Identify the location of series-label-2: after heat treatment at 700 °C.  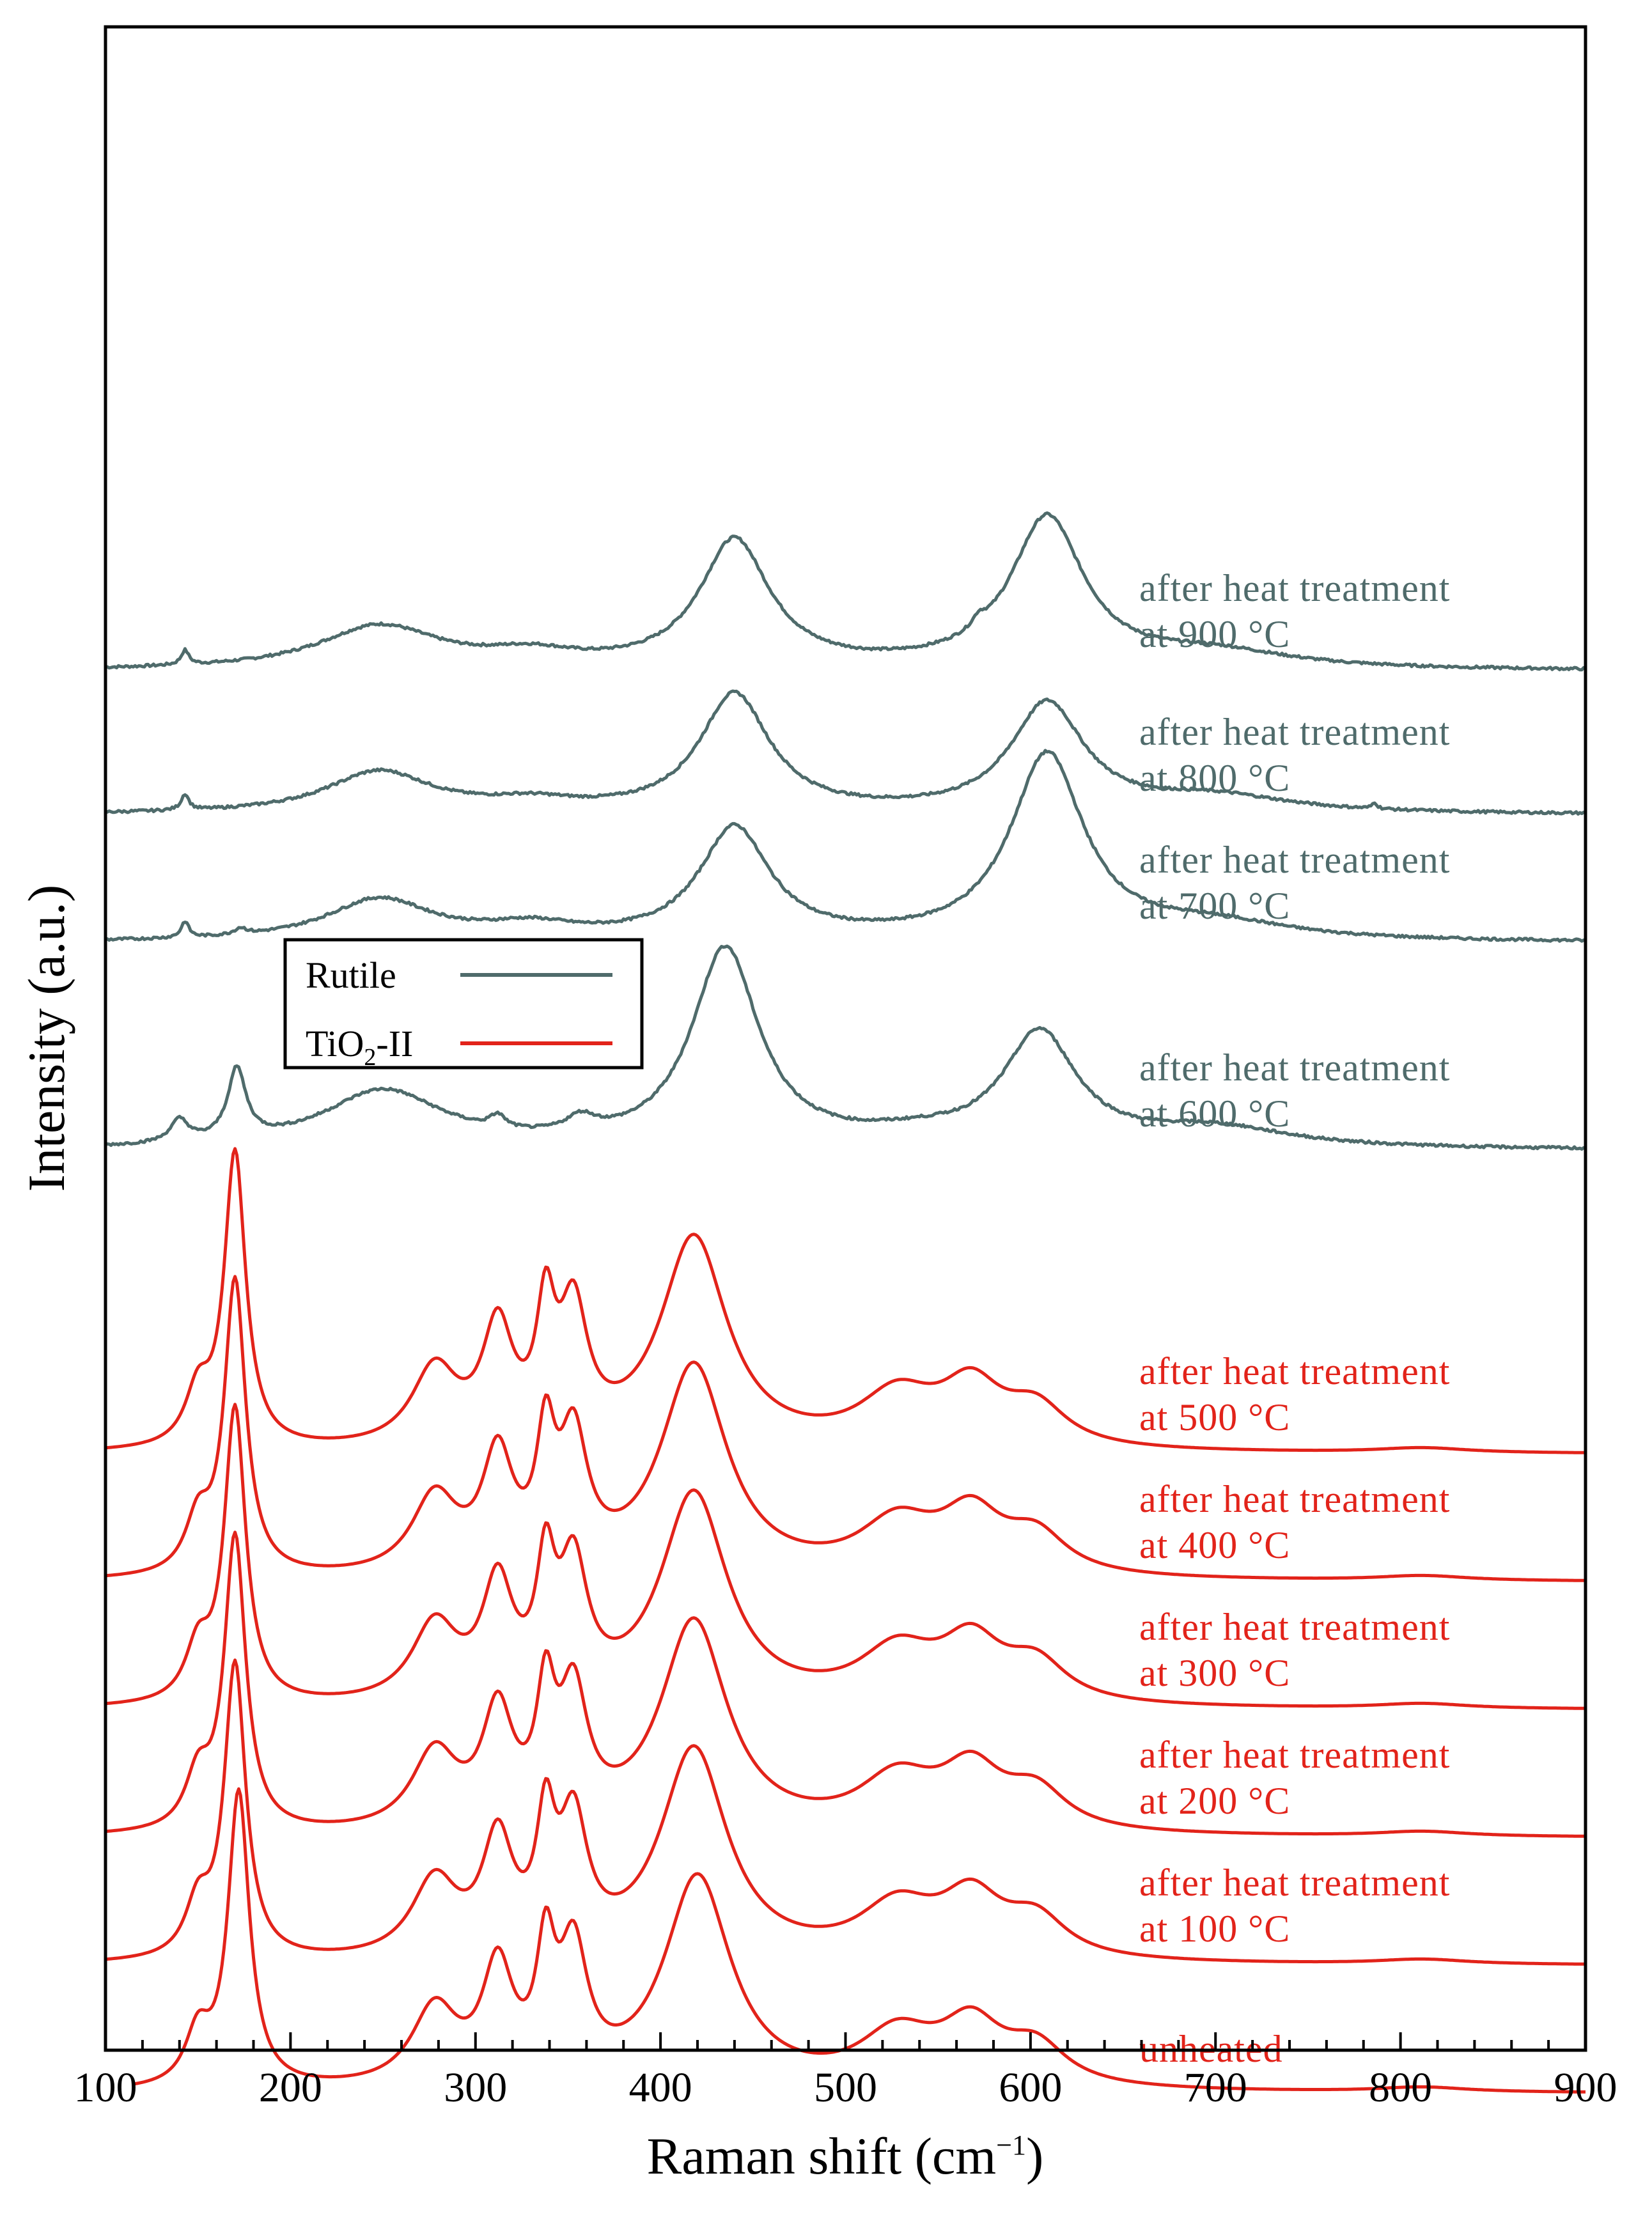
(1294, 883).